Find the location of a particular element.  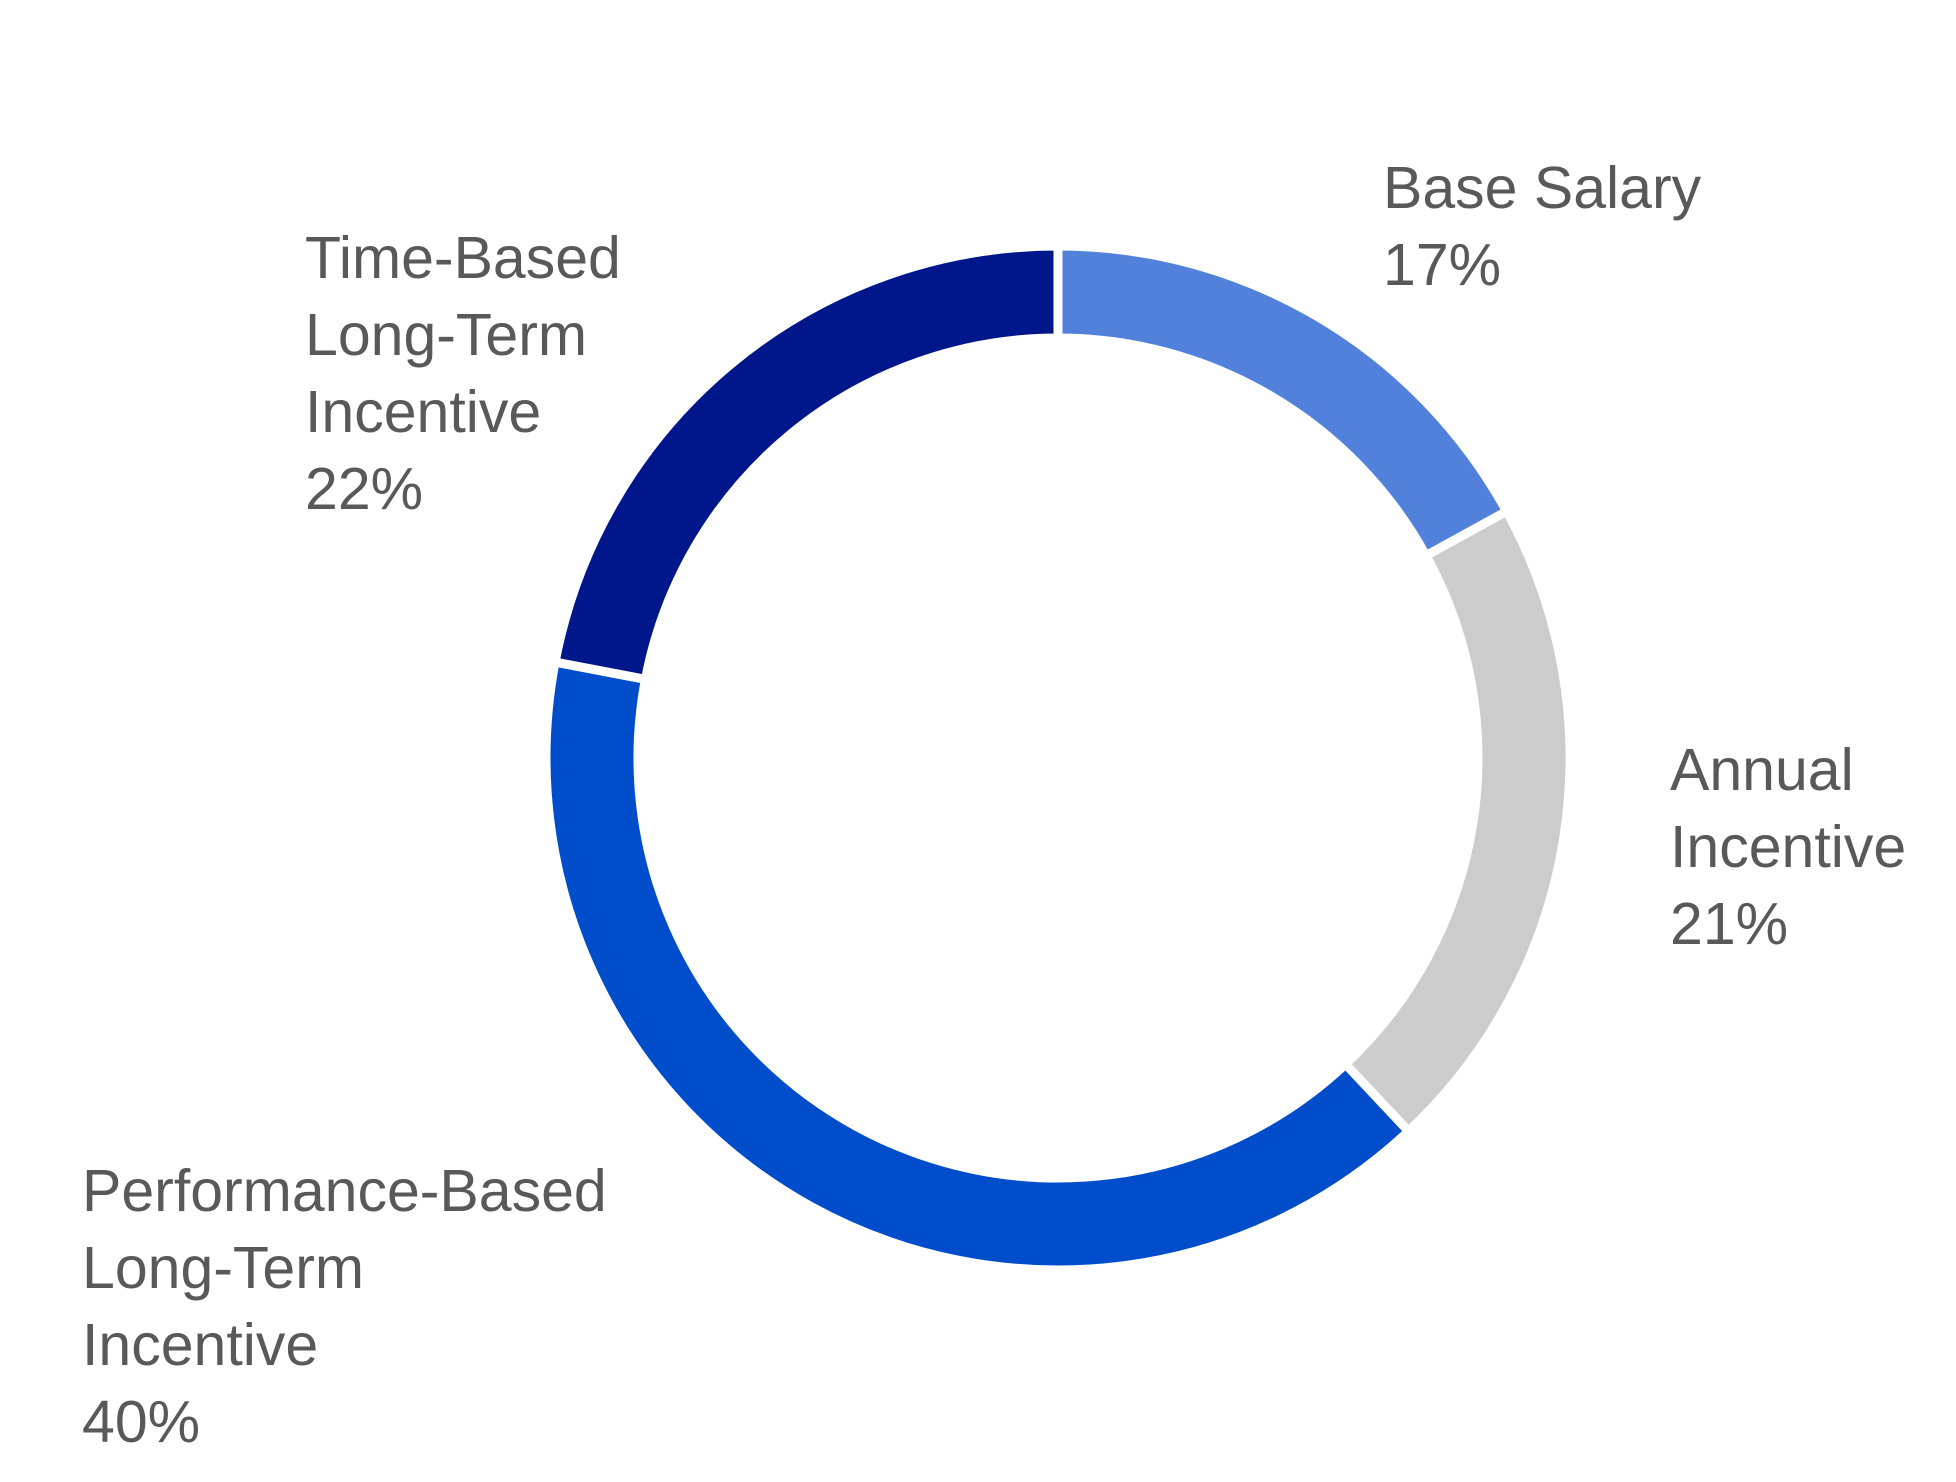

slice-label-line: Performance-Based is located at coordinates (344, 1191).